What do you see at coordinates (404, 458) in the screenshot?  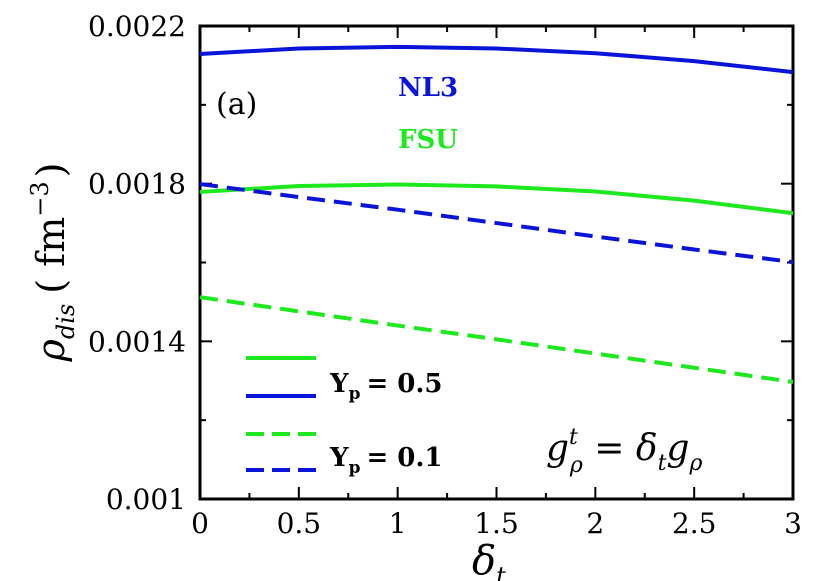 I see `legend-entry-2-value: = 0.1` at bounding box center [404, 458].